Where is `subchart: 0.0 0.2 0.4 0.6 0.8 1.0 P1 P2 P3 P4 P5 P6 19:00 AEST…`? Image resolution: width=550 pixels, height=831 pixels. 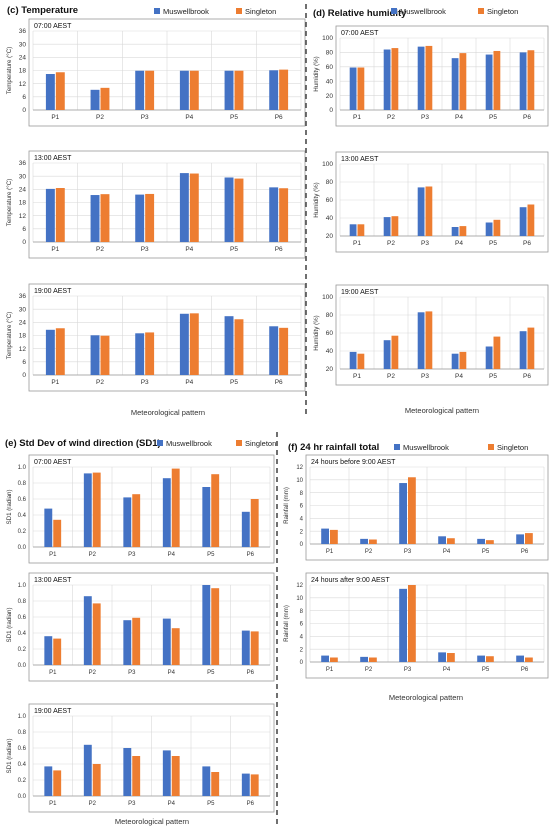
subchart: 0.0 0.2 0.4 0.6 0.8 1.0 P1 P2 P3 P4 P5 P6 19:00 AEST… is located at coordinates (140, 758).